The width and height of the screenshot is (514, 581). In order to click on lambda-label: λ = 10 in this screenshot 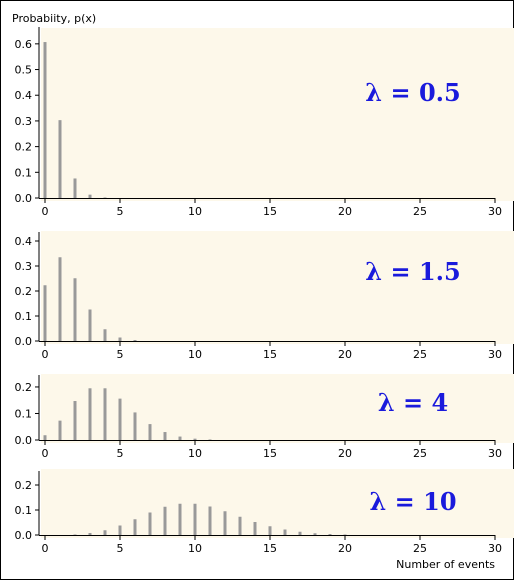, I will do `click(412, 501)`.